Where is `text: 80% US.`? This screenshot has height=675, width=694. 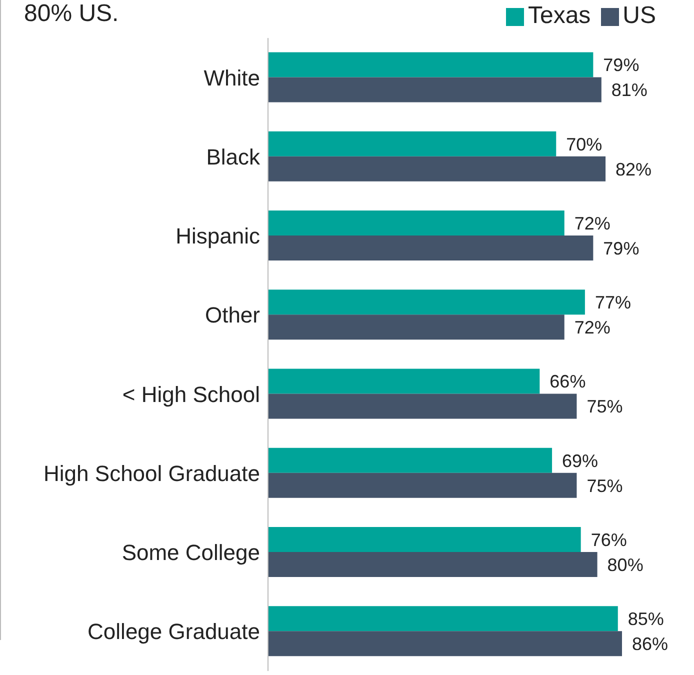
text: 80% US. is located at coordinates (71, 14).